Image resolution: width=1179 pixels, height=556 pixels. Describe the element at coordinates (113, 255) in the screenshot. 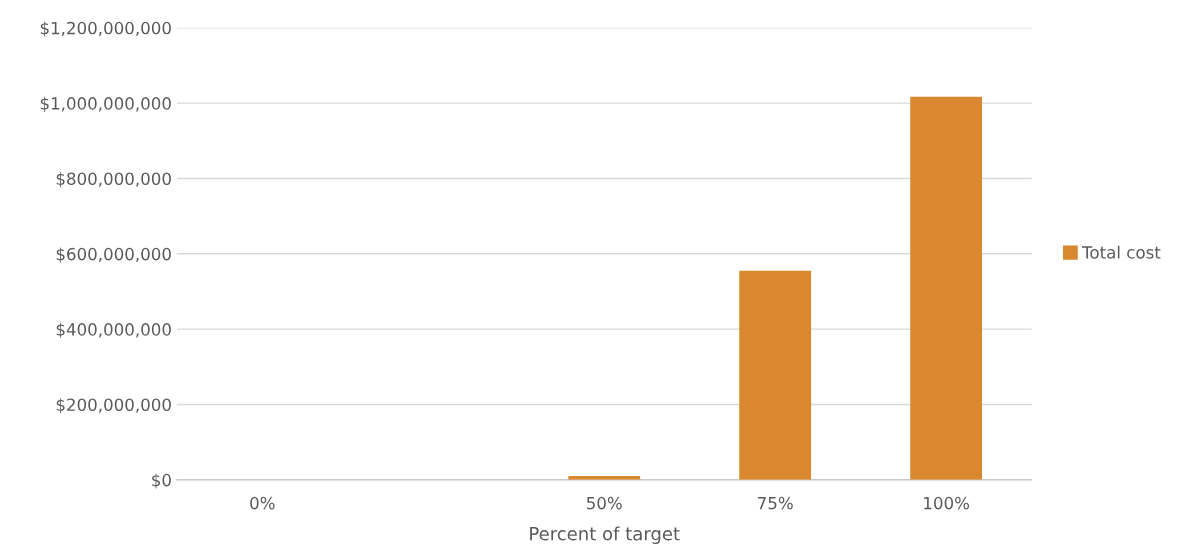

I see `y-tick-label: $600,000,000` at that location.